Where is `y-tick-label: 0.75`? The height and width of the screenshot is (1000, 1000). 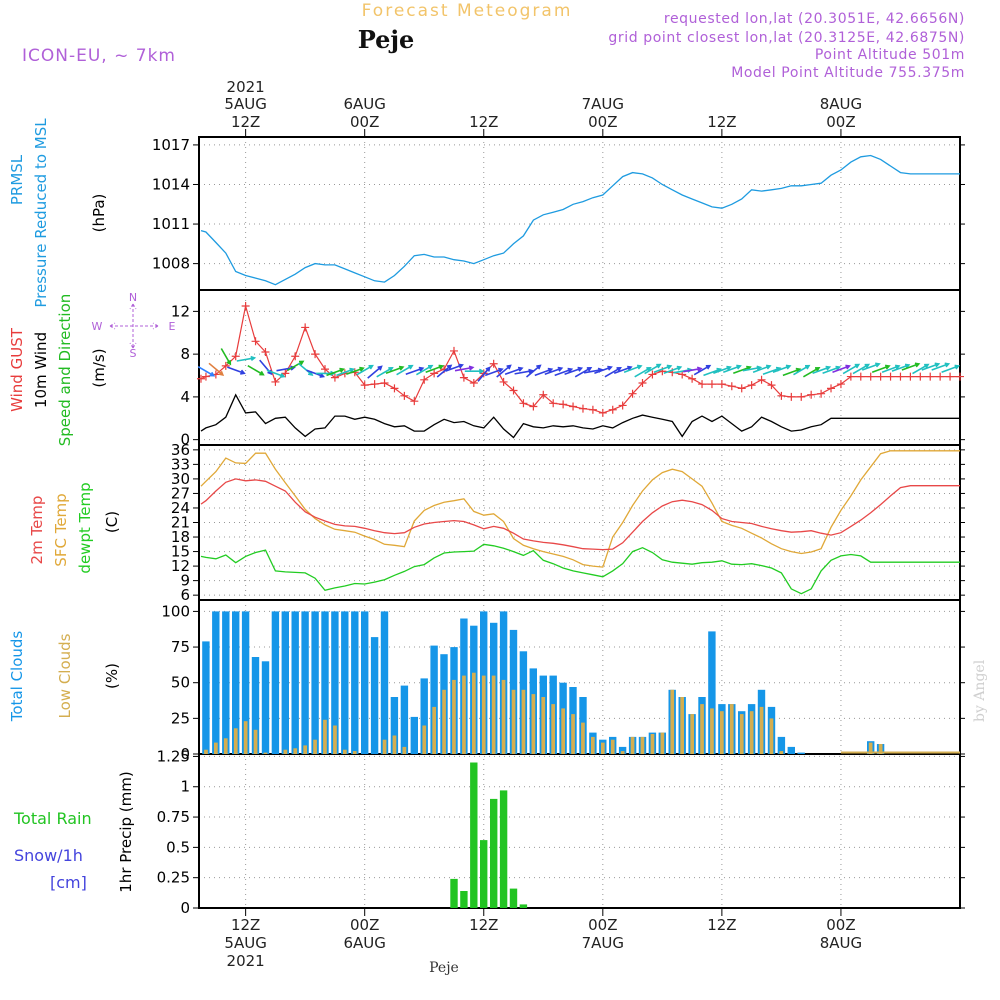 y-tick-label: 0.75 is located at coordinates (173, 817).